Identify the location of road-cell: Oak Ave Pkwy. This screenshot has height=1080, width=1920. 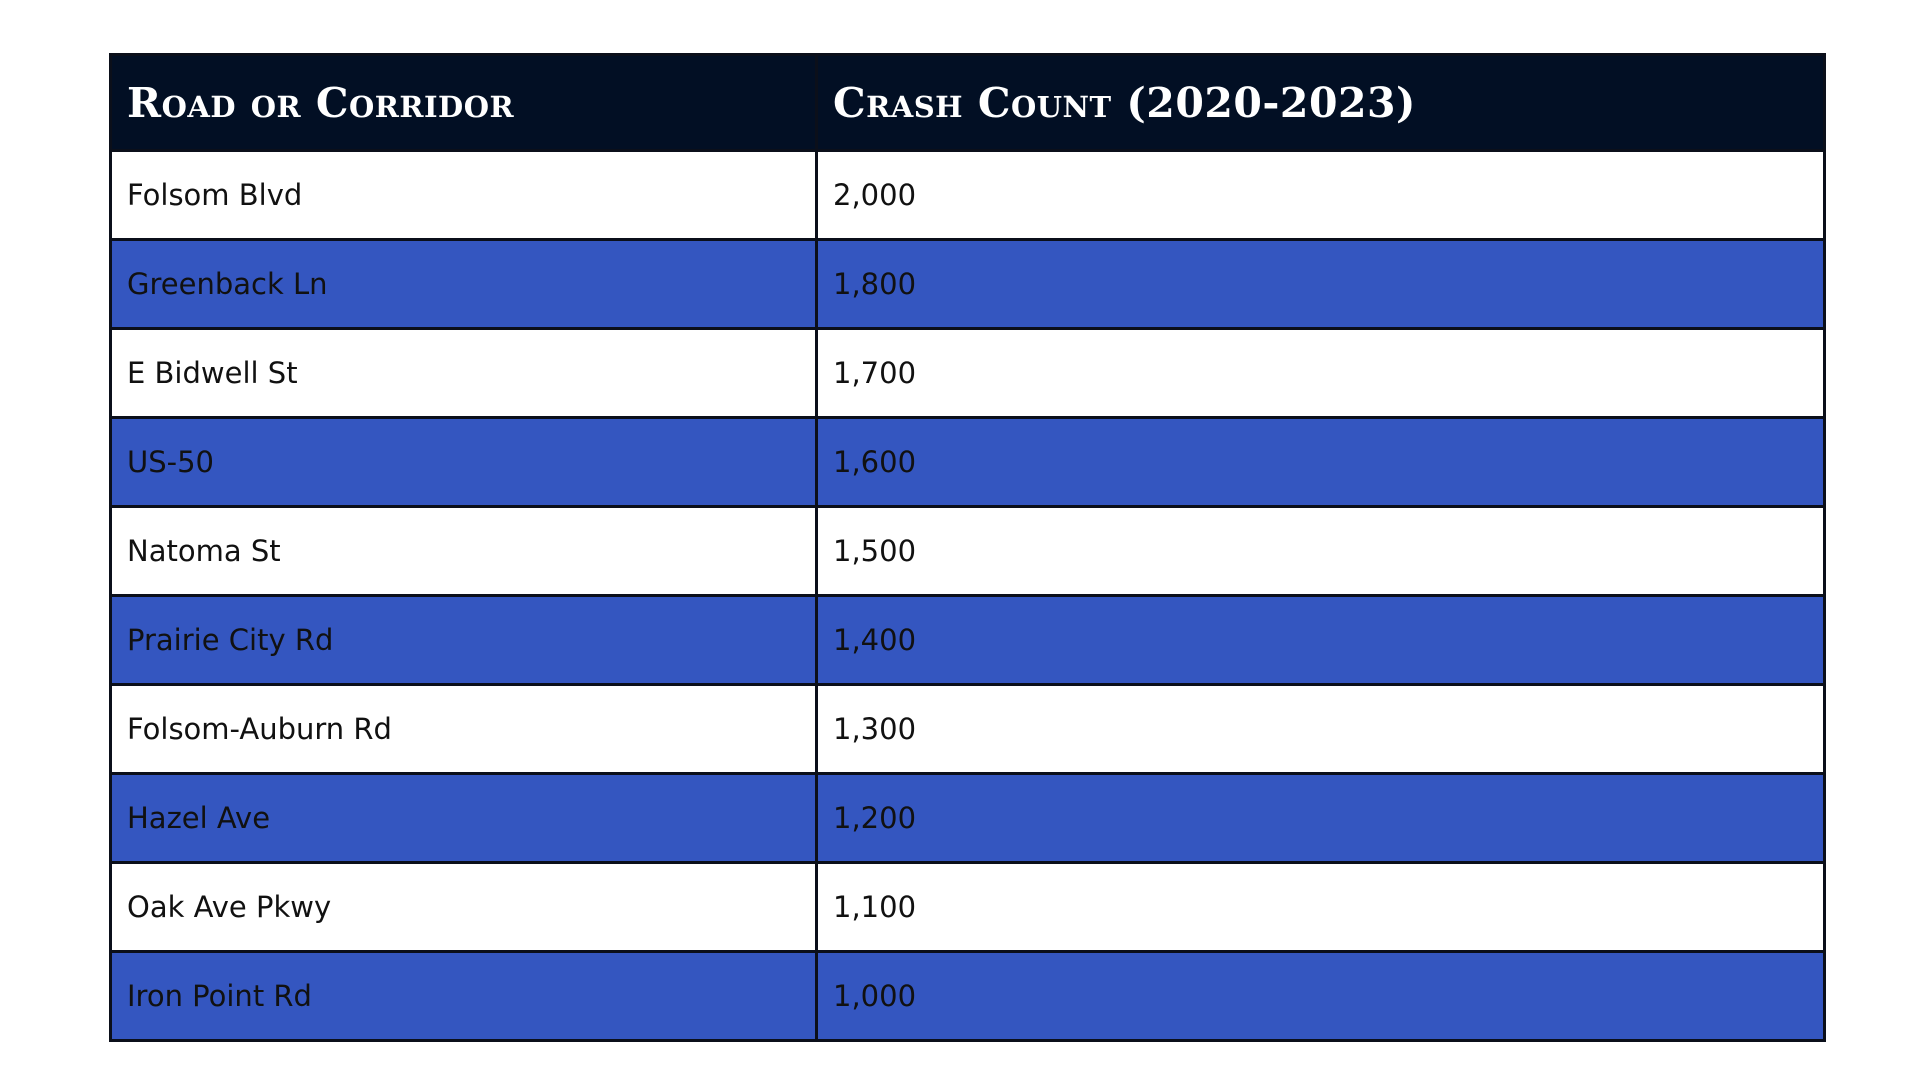
(463, 907).